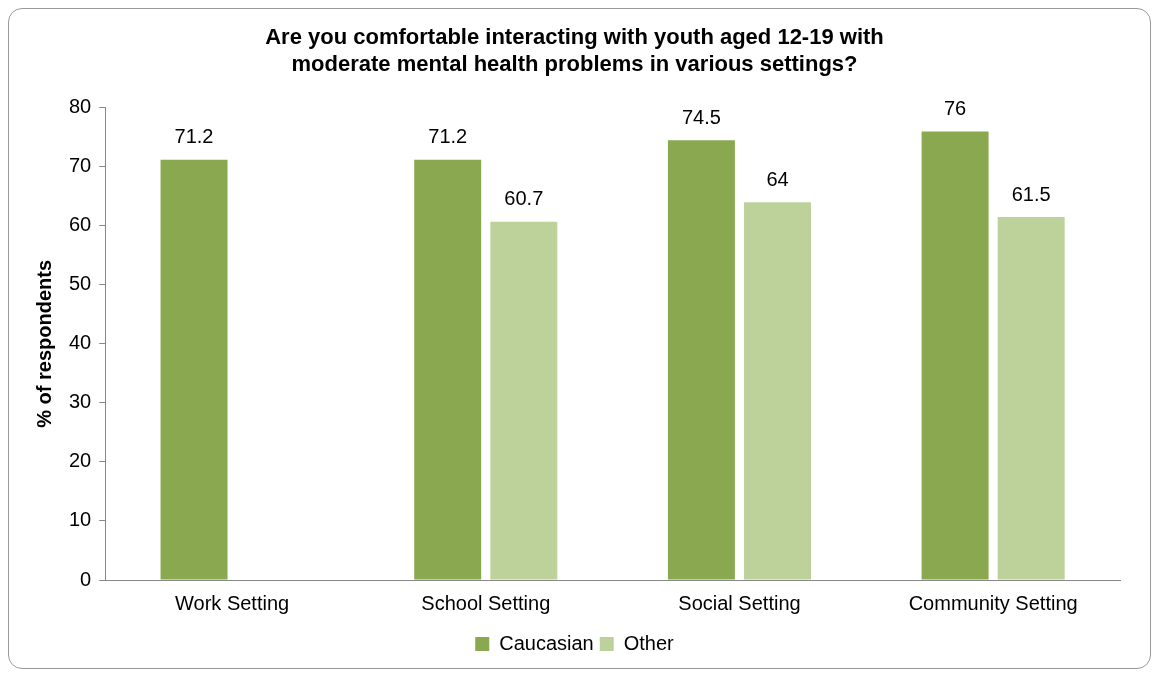 The width and height of the screenshot is (1159, 677). I want to click on y-tick-label: 50, so click(80, 283).